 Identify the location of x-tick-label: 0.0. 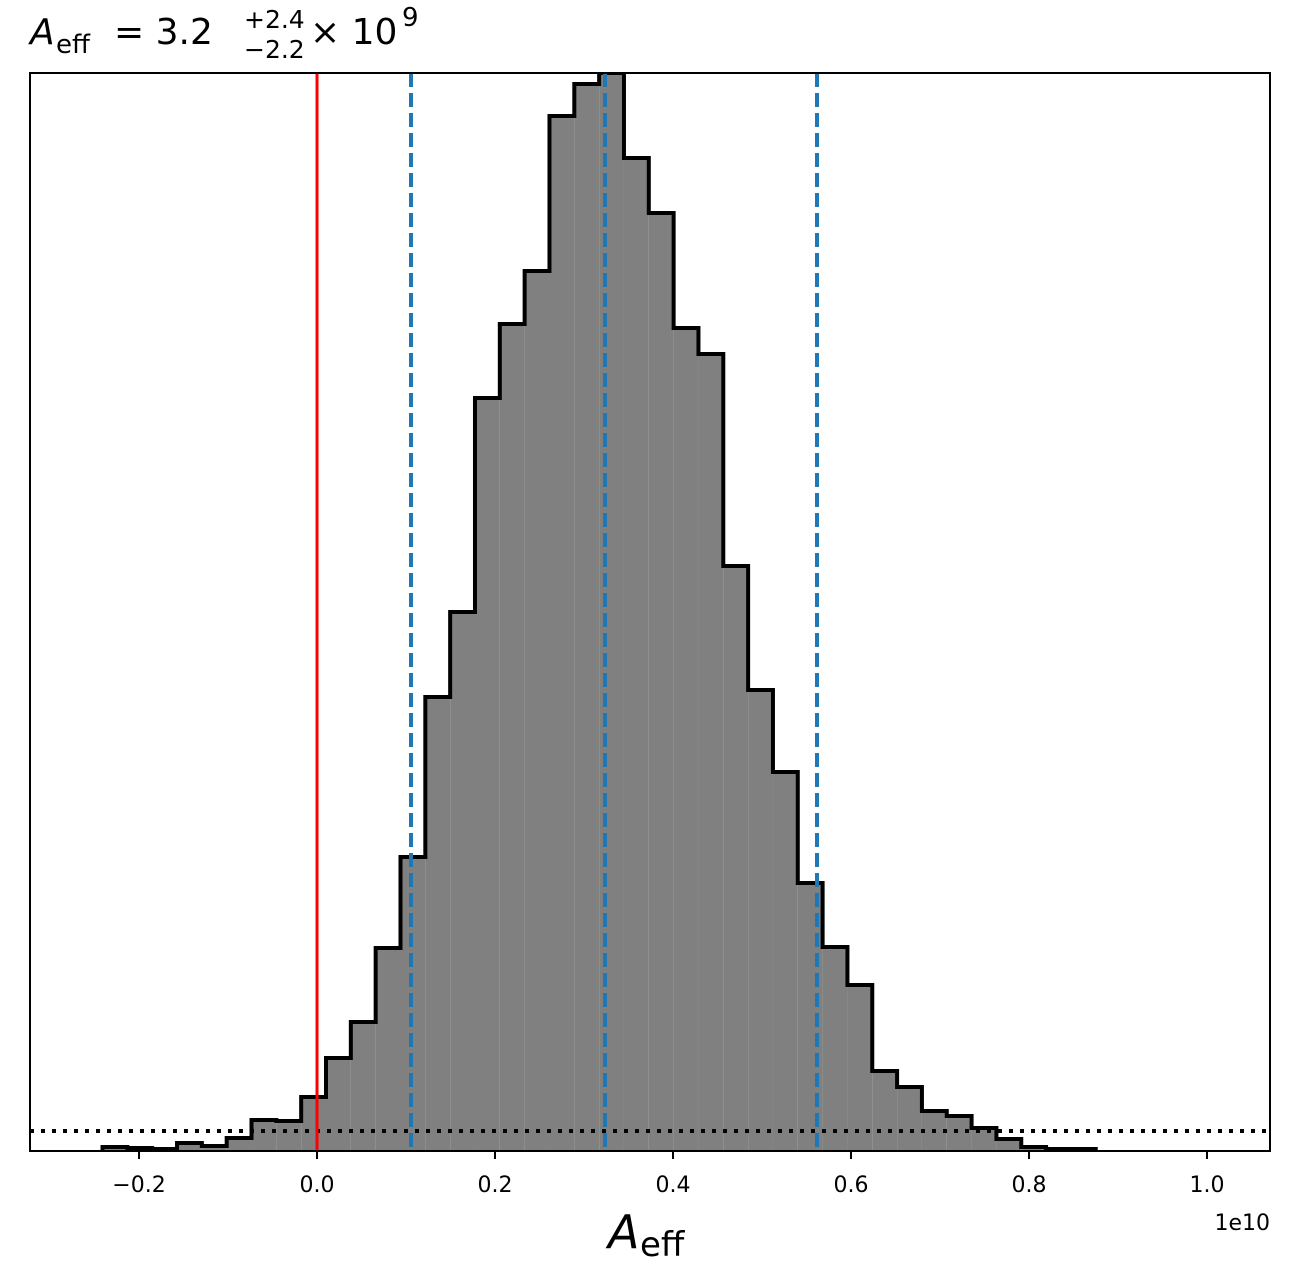
(317, 1185).